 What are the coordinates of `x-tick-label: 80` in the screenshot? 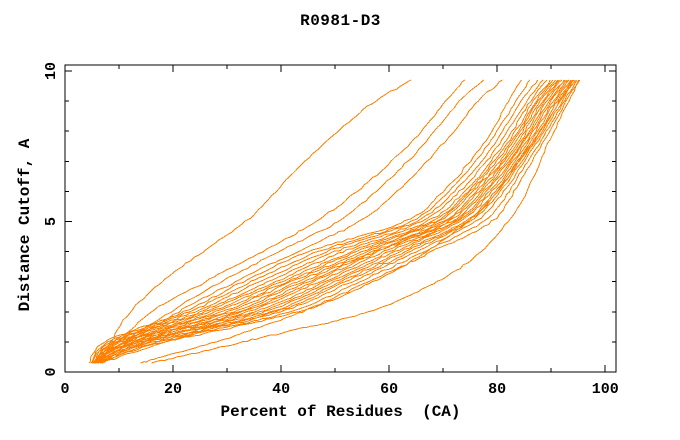 It's located at (497, 389).